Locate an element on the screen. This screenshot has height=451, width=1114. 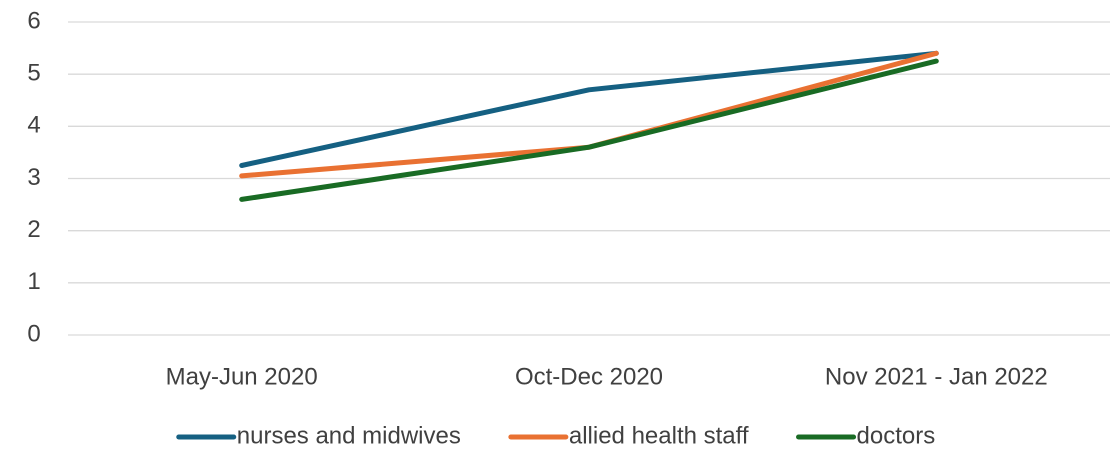
y-tick-label: 2 is located at coordinates (33, 229).